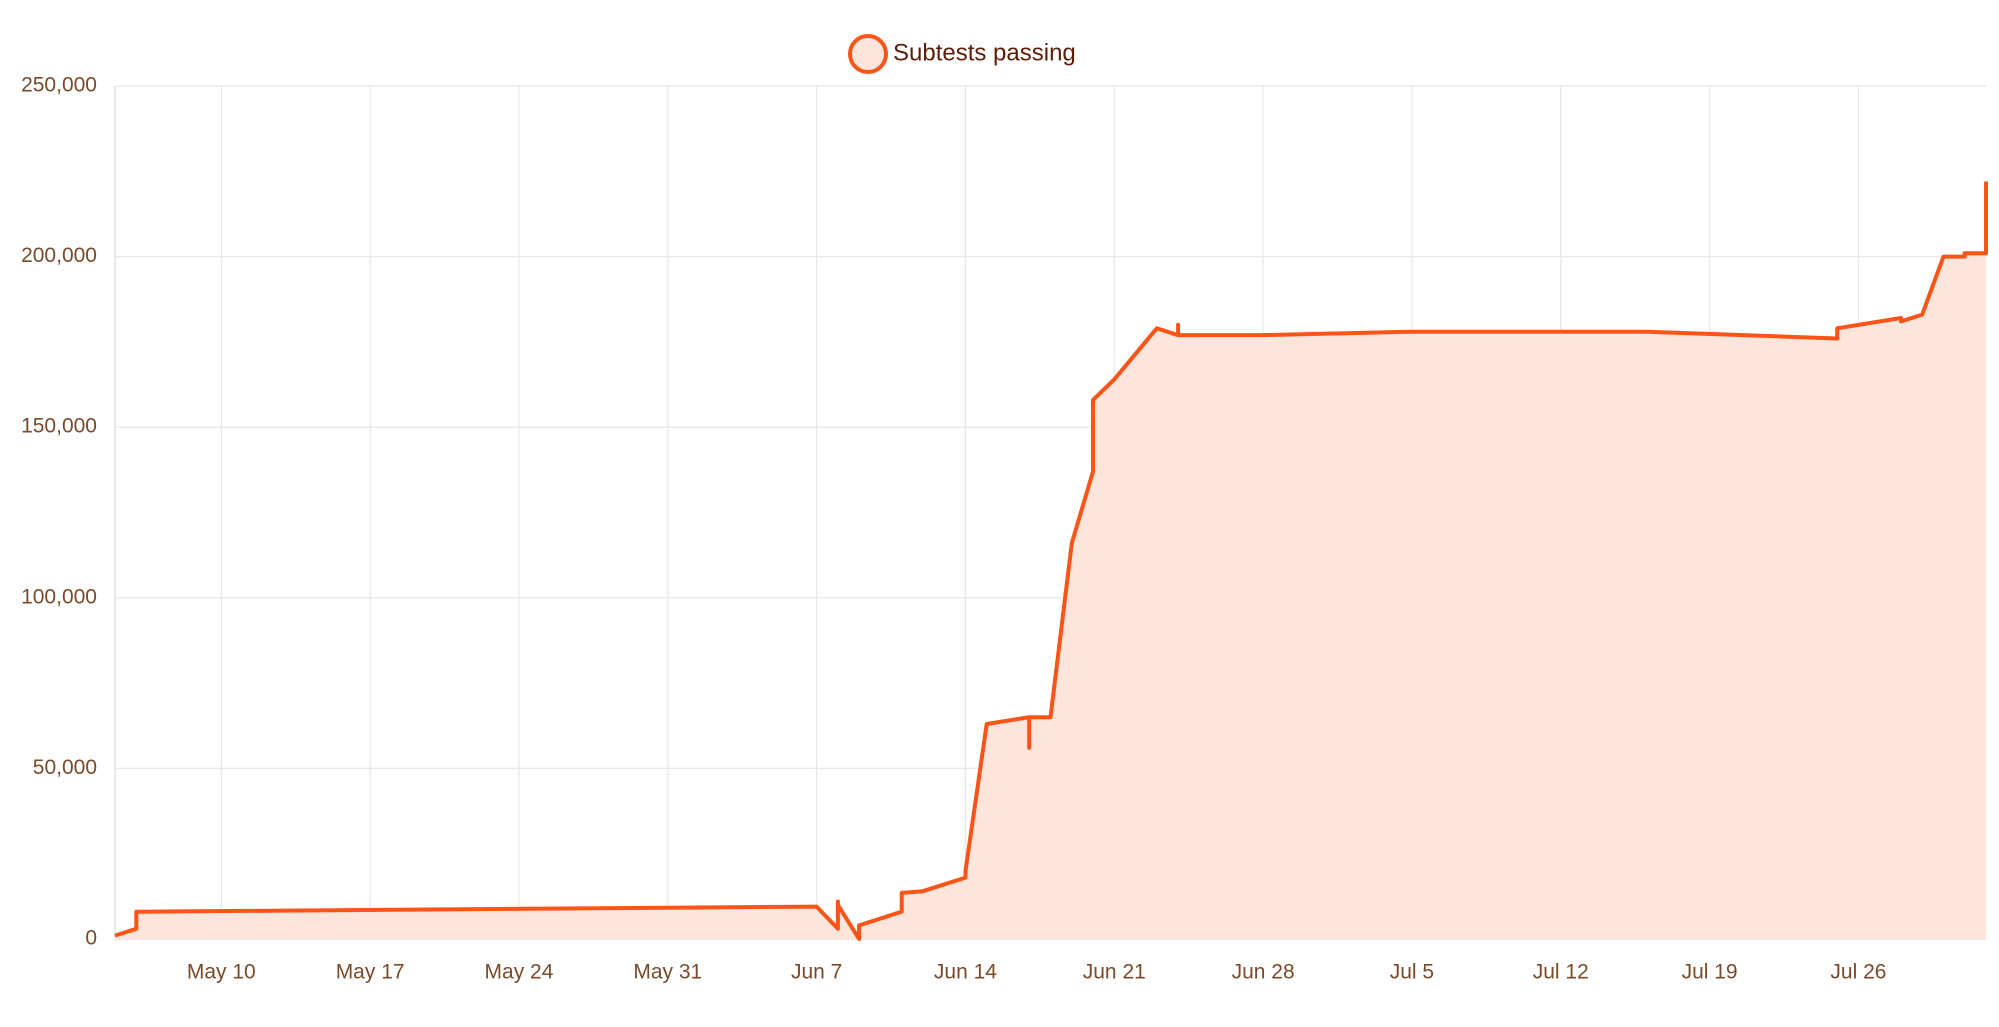 The image size is (1999, 1027). Describe the element at coordinates (868, 54) in the screenshot. I see `legend-swatch` at that location.